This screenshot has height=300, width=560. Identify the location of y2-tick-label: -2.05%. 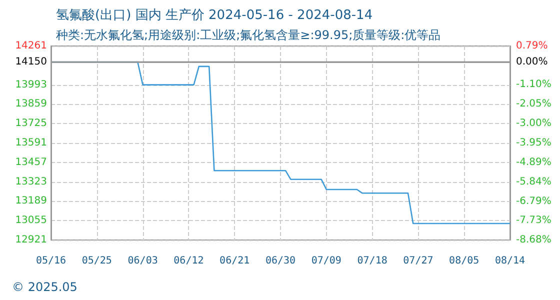
(534, 104).